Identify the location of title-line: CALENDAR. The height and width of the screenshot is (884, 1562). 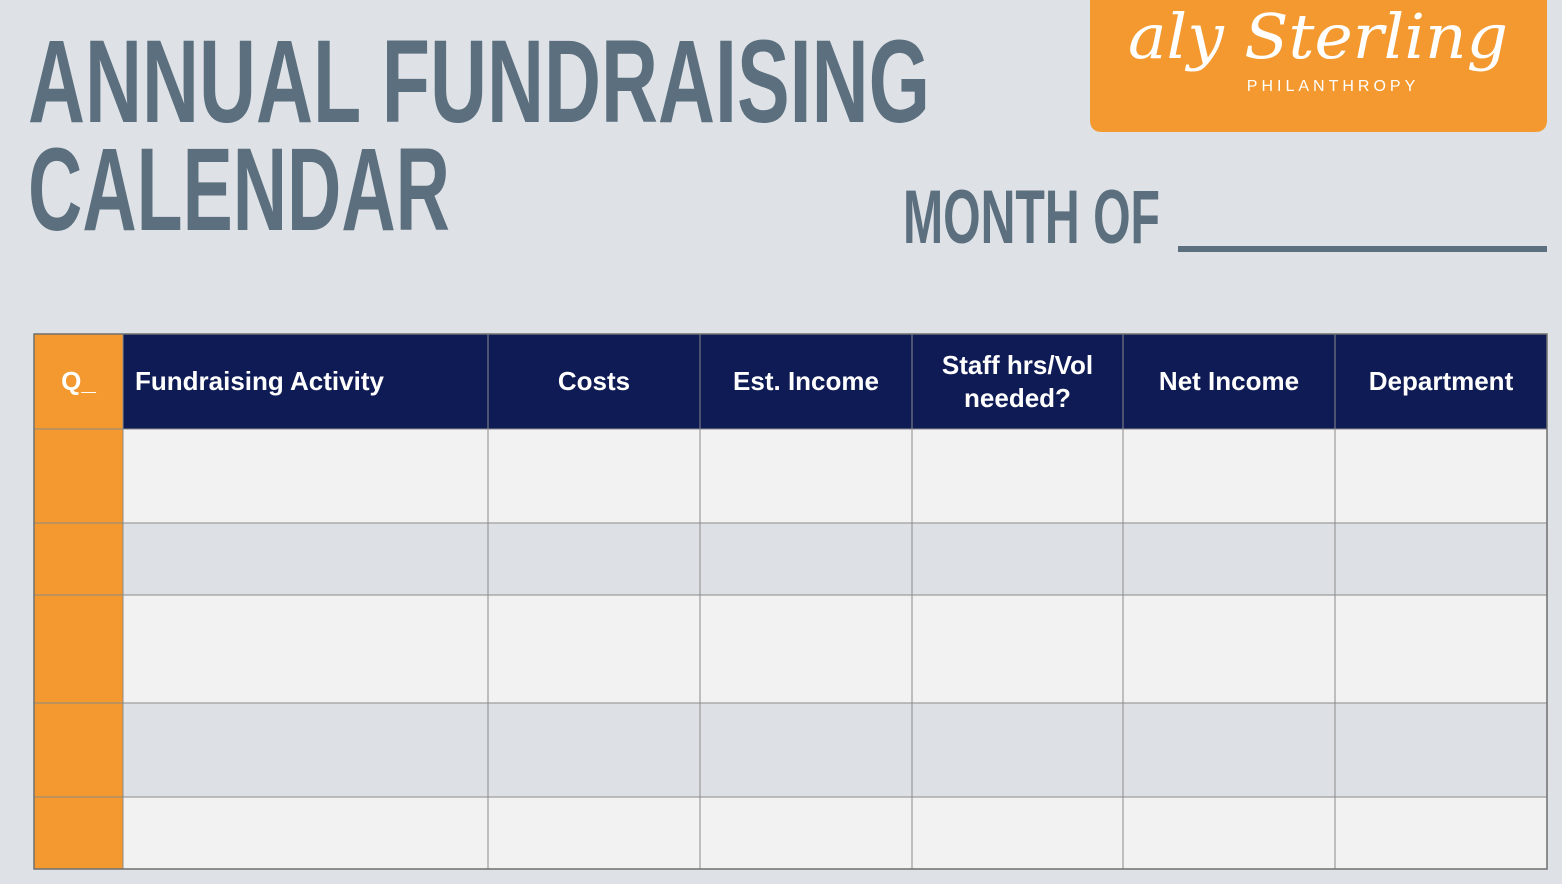
(239, 190).